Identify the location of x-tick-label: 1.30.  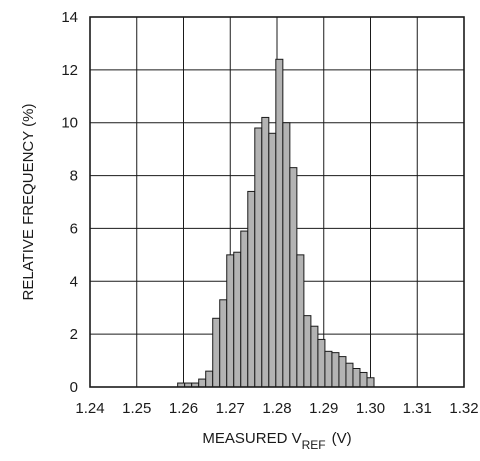
(370, 408).